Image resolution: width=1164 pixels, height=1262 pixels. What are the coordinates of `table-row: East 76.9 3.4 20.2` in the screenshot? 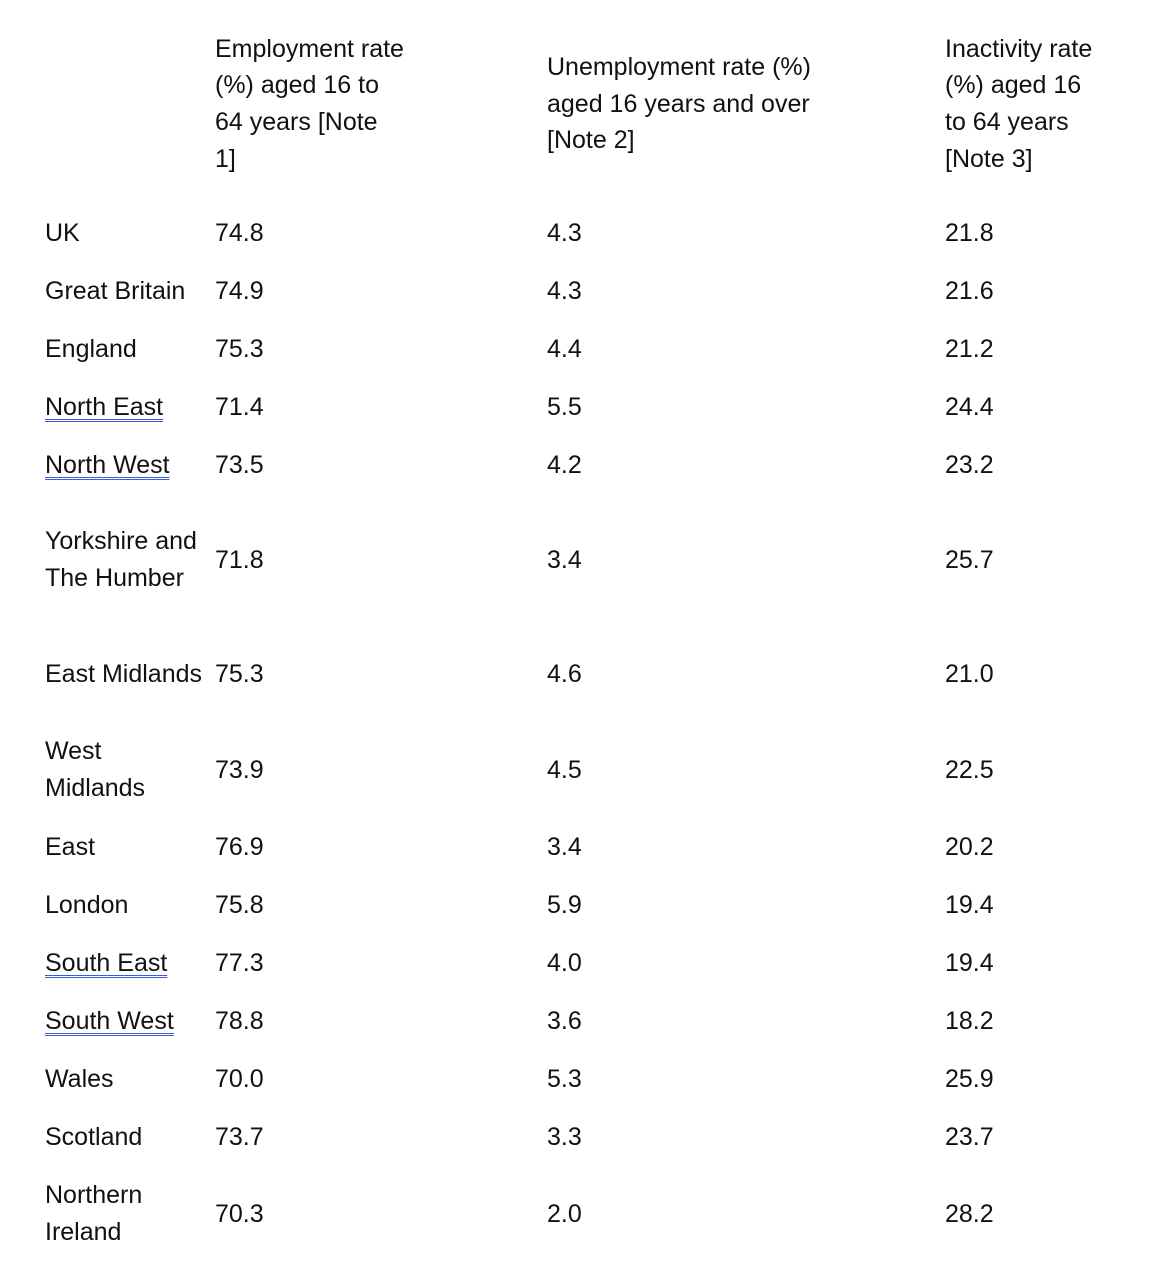 It's located at (583, 847).